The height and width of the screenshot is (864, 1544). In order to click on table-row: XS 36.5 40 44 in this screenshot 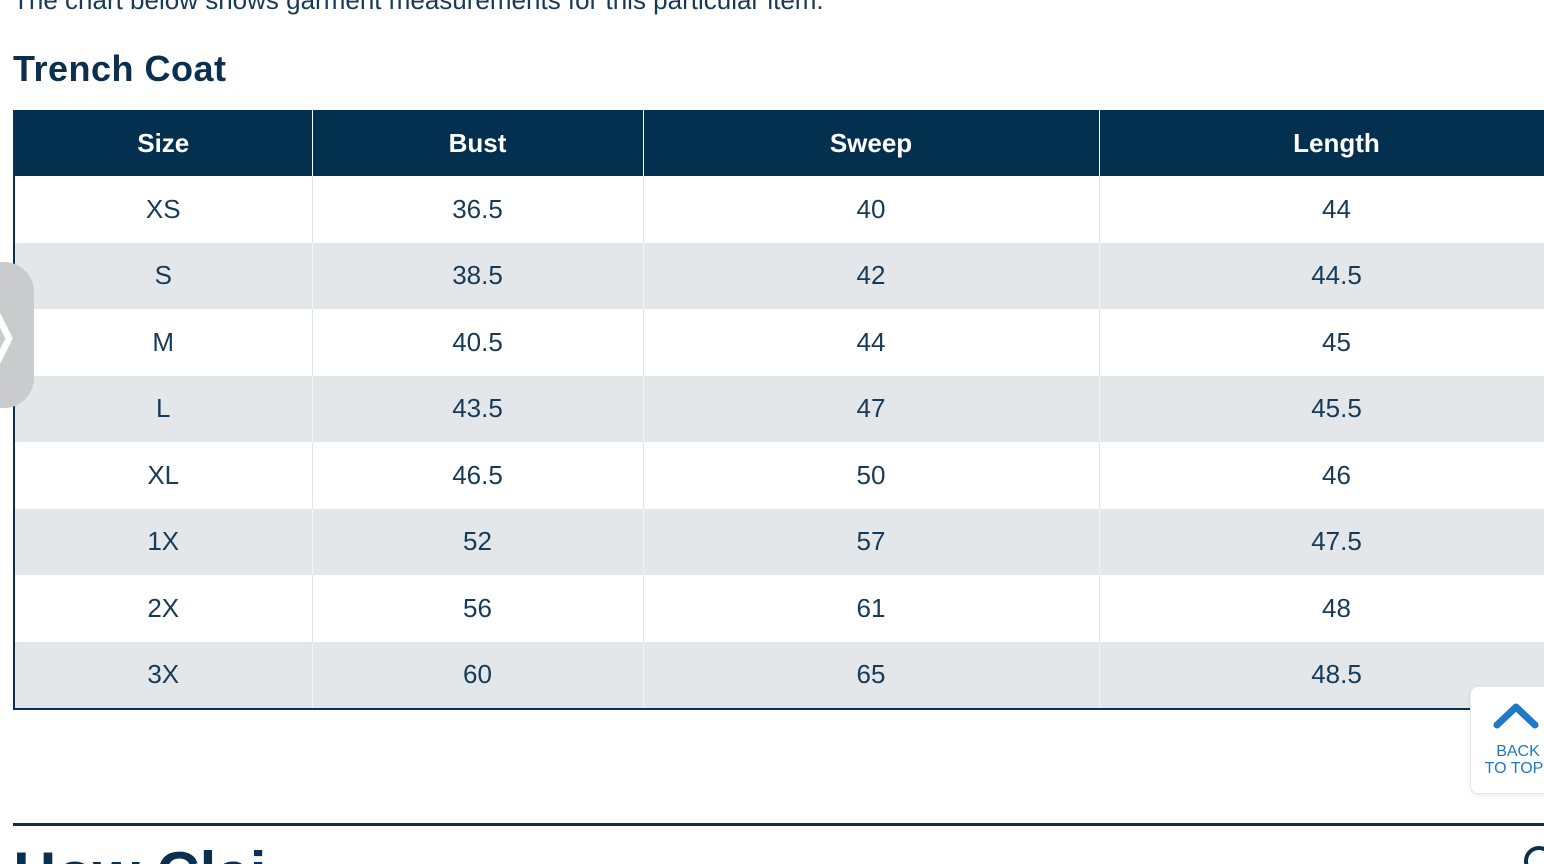, I will do `click(779, 209)`.